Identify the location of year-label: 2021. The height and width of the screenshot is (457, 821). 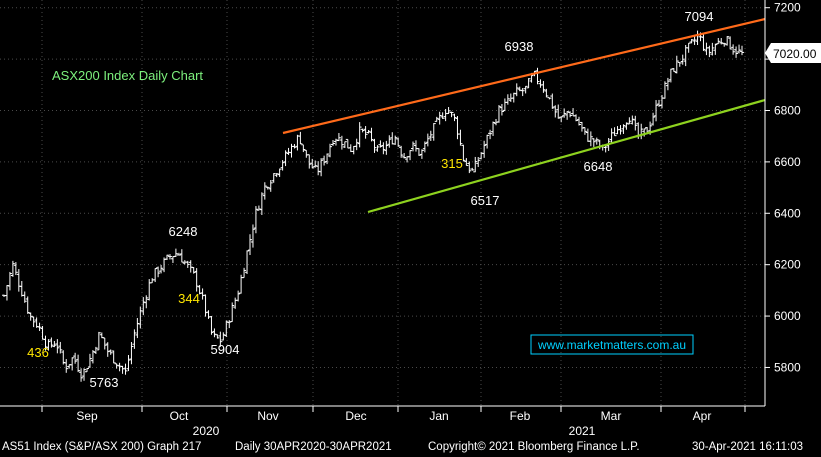
(582, 431).